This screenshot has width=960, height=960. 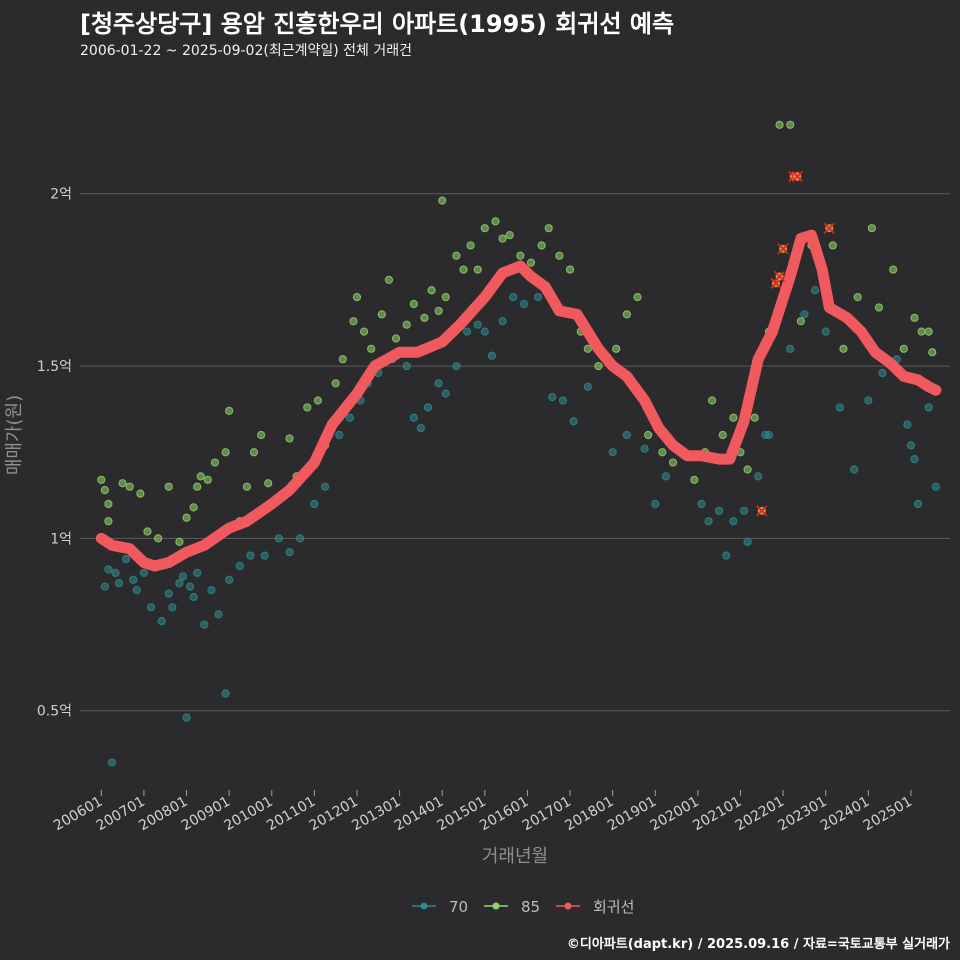 What do you see at coordinates (61, 539) in the screenshot?
I see `y-tick-label: 1억` at bounding box center [61, 539].